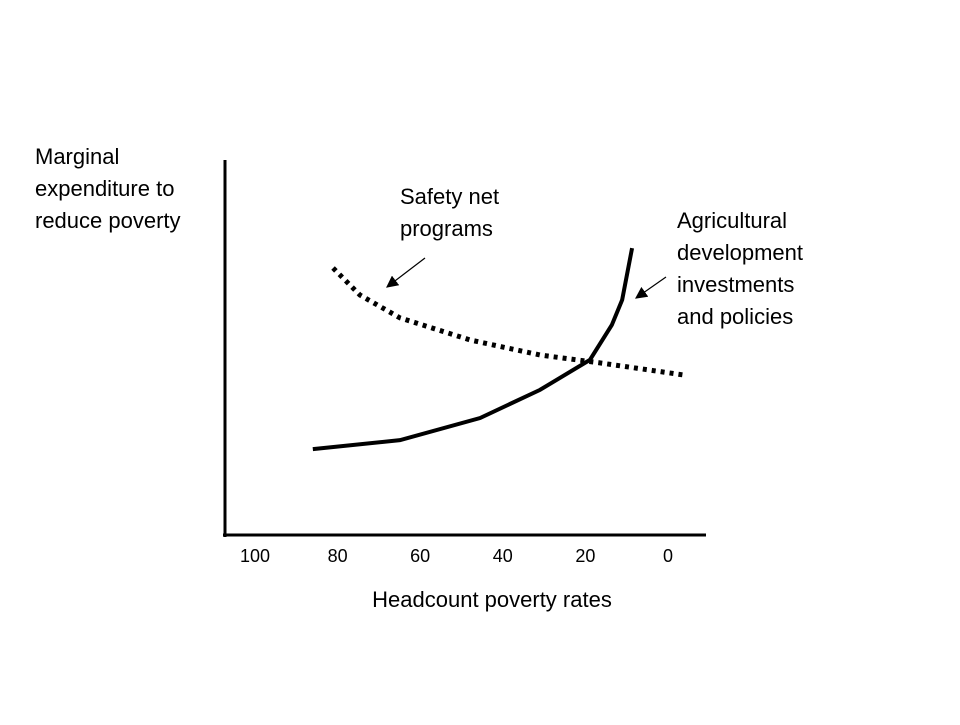  Describe the element at coordinates (668, 556) in the screenshot. I see `x-tick-label: 0` at that location.